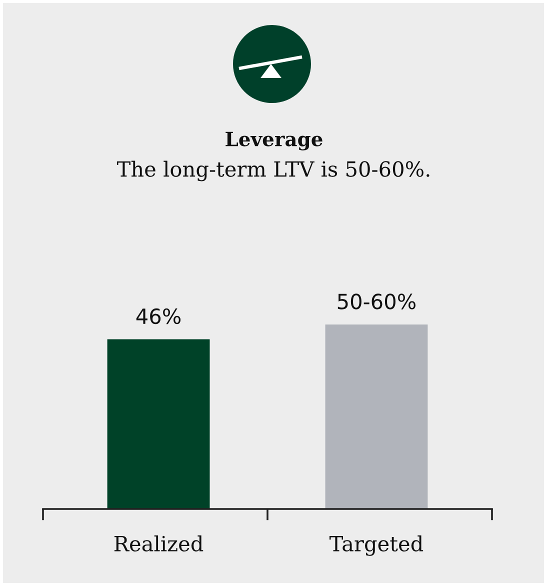 This screenshot has height=586, width=547. I want to click on chart-subtitle: The long-term LTV is 50-60%., so click(273, 171).